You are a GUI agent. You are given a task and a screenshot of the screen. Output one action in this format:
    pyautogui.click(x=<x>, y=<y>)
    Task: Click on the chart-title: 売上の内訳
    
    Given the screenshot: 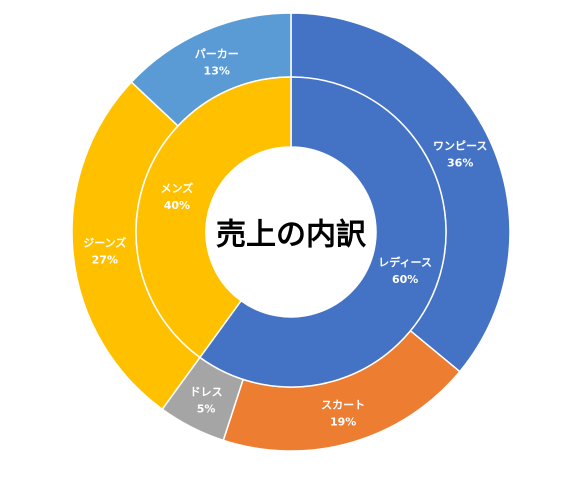 What is the action you would take?
    pyautogui.click(x=291, y=235)
    